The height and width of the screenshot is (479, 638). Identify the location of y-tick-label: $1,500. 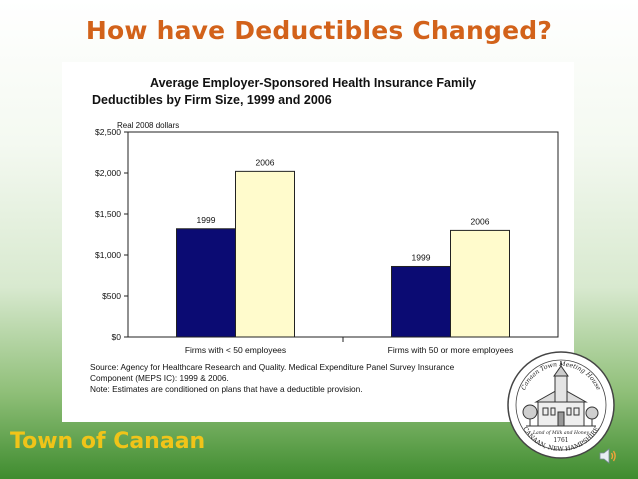
(108, 214).